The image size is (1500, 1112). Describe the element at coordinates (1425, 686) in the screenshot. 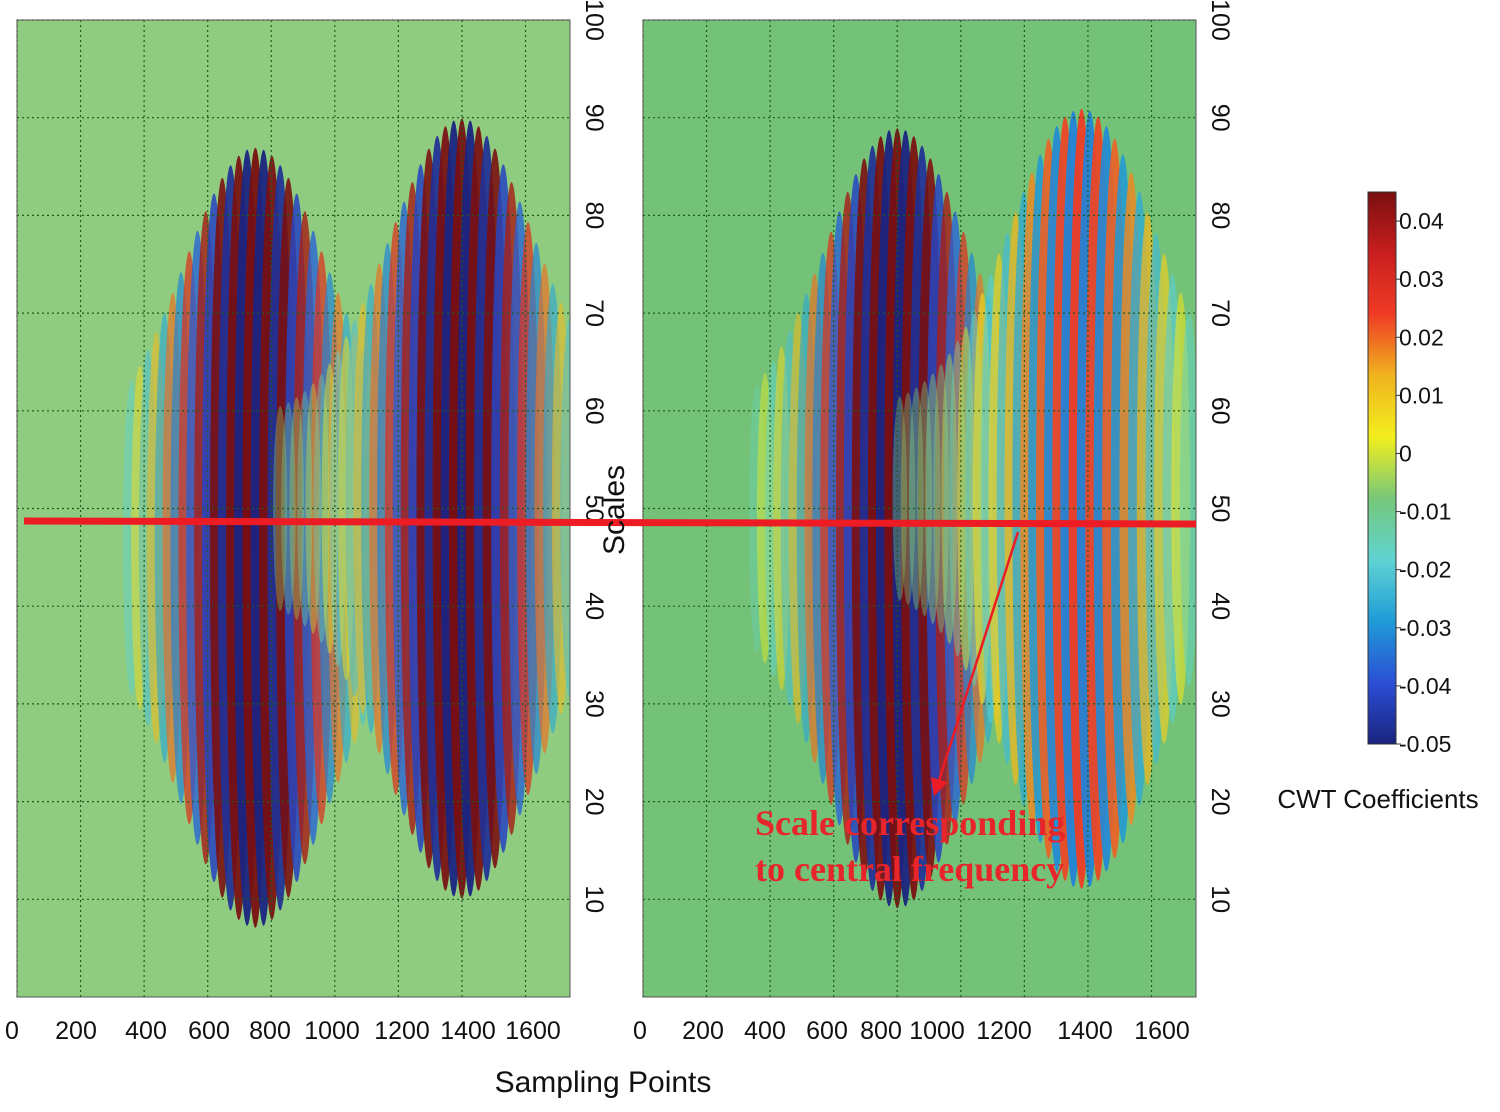

I see `colorbar-tick-label: -0.04` at that location.